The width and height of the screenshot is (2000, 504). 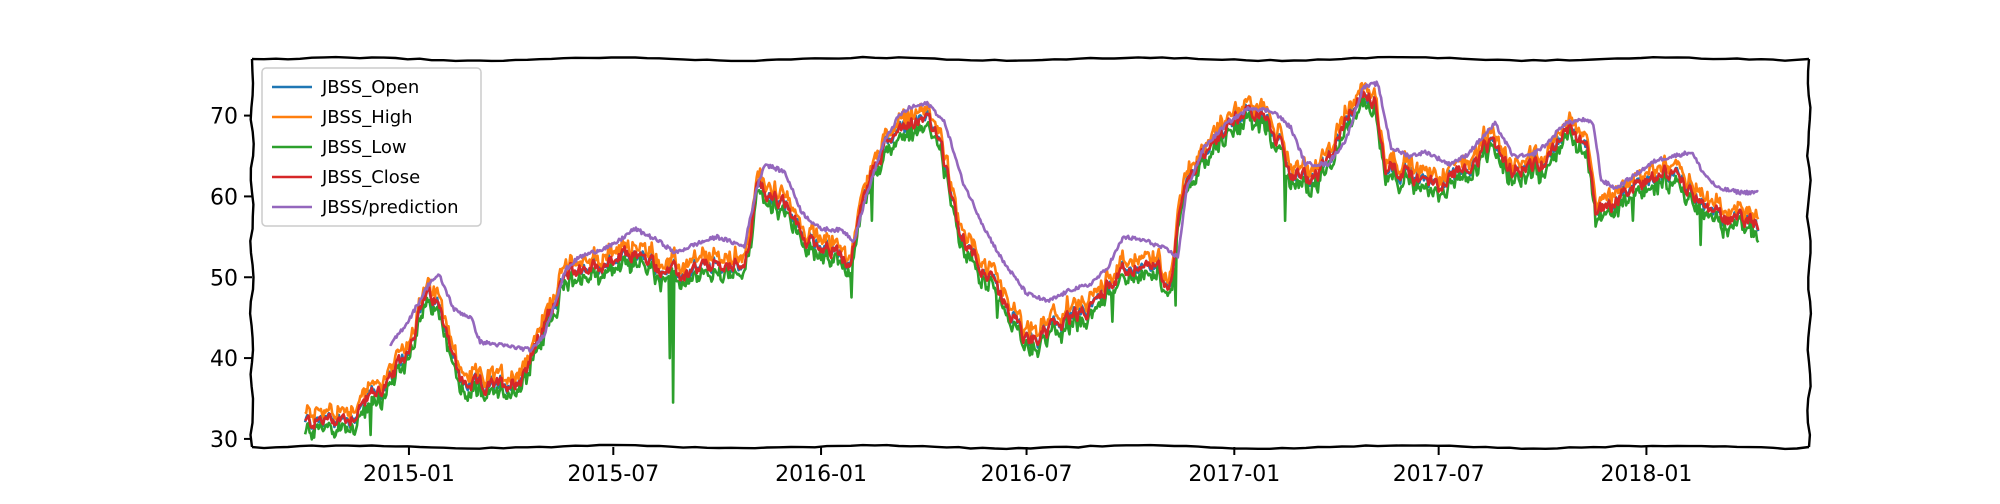 What do you see at coordinates (613, 474) in the screenshot?
I see `x-tick-label: 2015-07` at bounding box center [613, 474].